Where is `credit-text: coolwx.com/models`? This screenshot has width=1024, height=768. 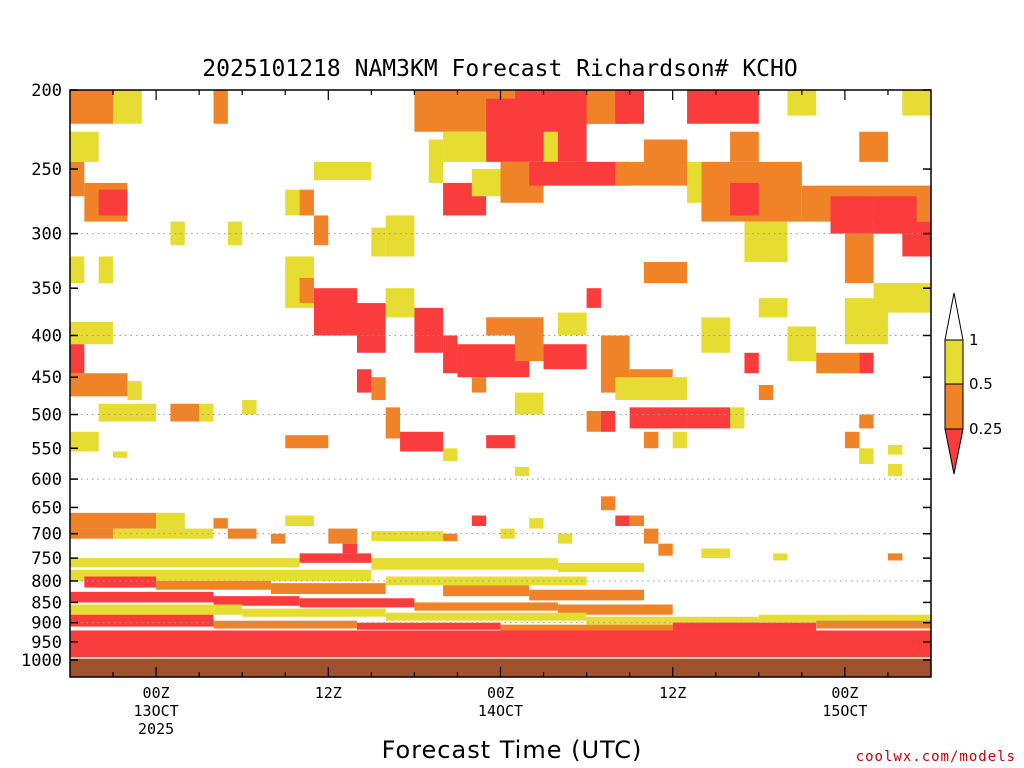 credit-text: coolwx.com/models is located at coordinates (936, 757).